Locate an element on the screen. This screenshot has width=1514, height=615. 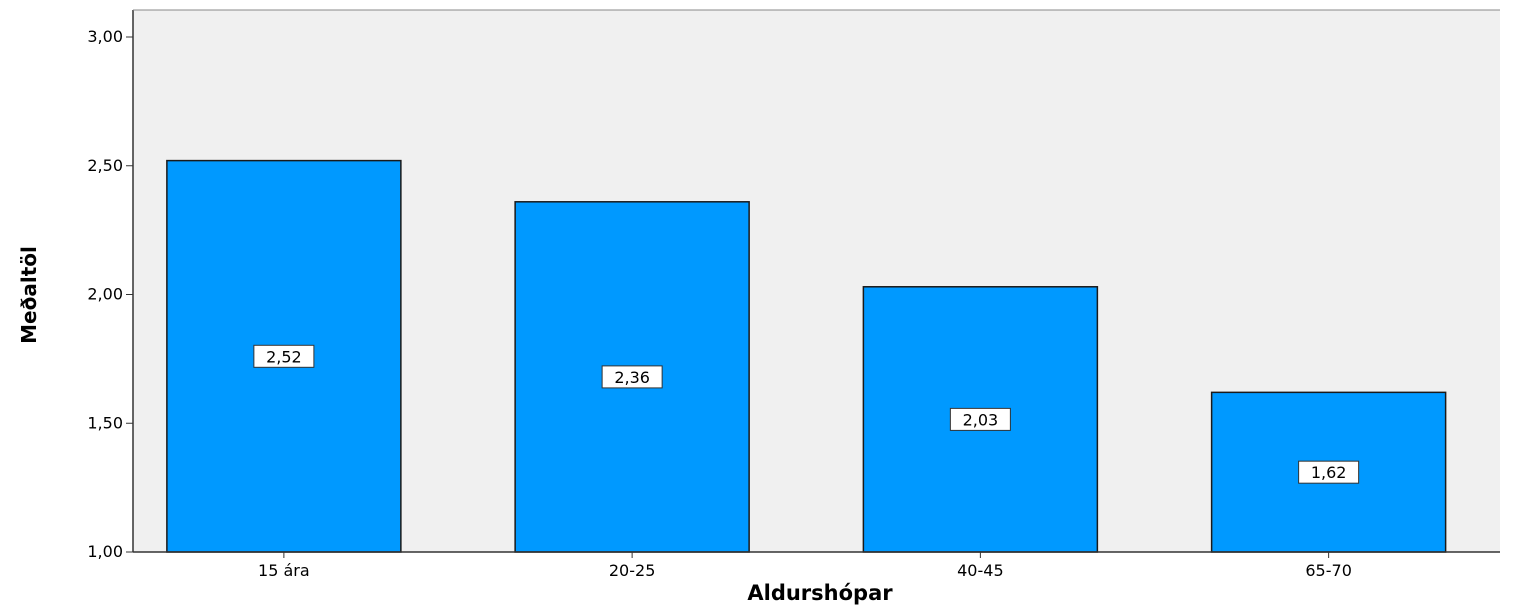
x-tick-label-1: 15 ára is located at coordinates (284, 570).